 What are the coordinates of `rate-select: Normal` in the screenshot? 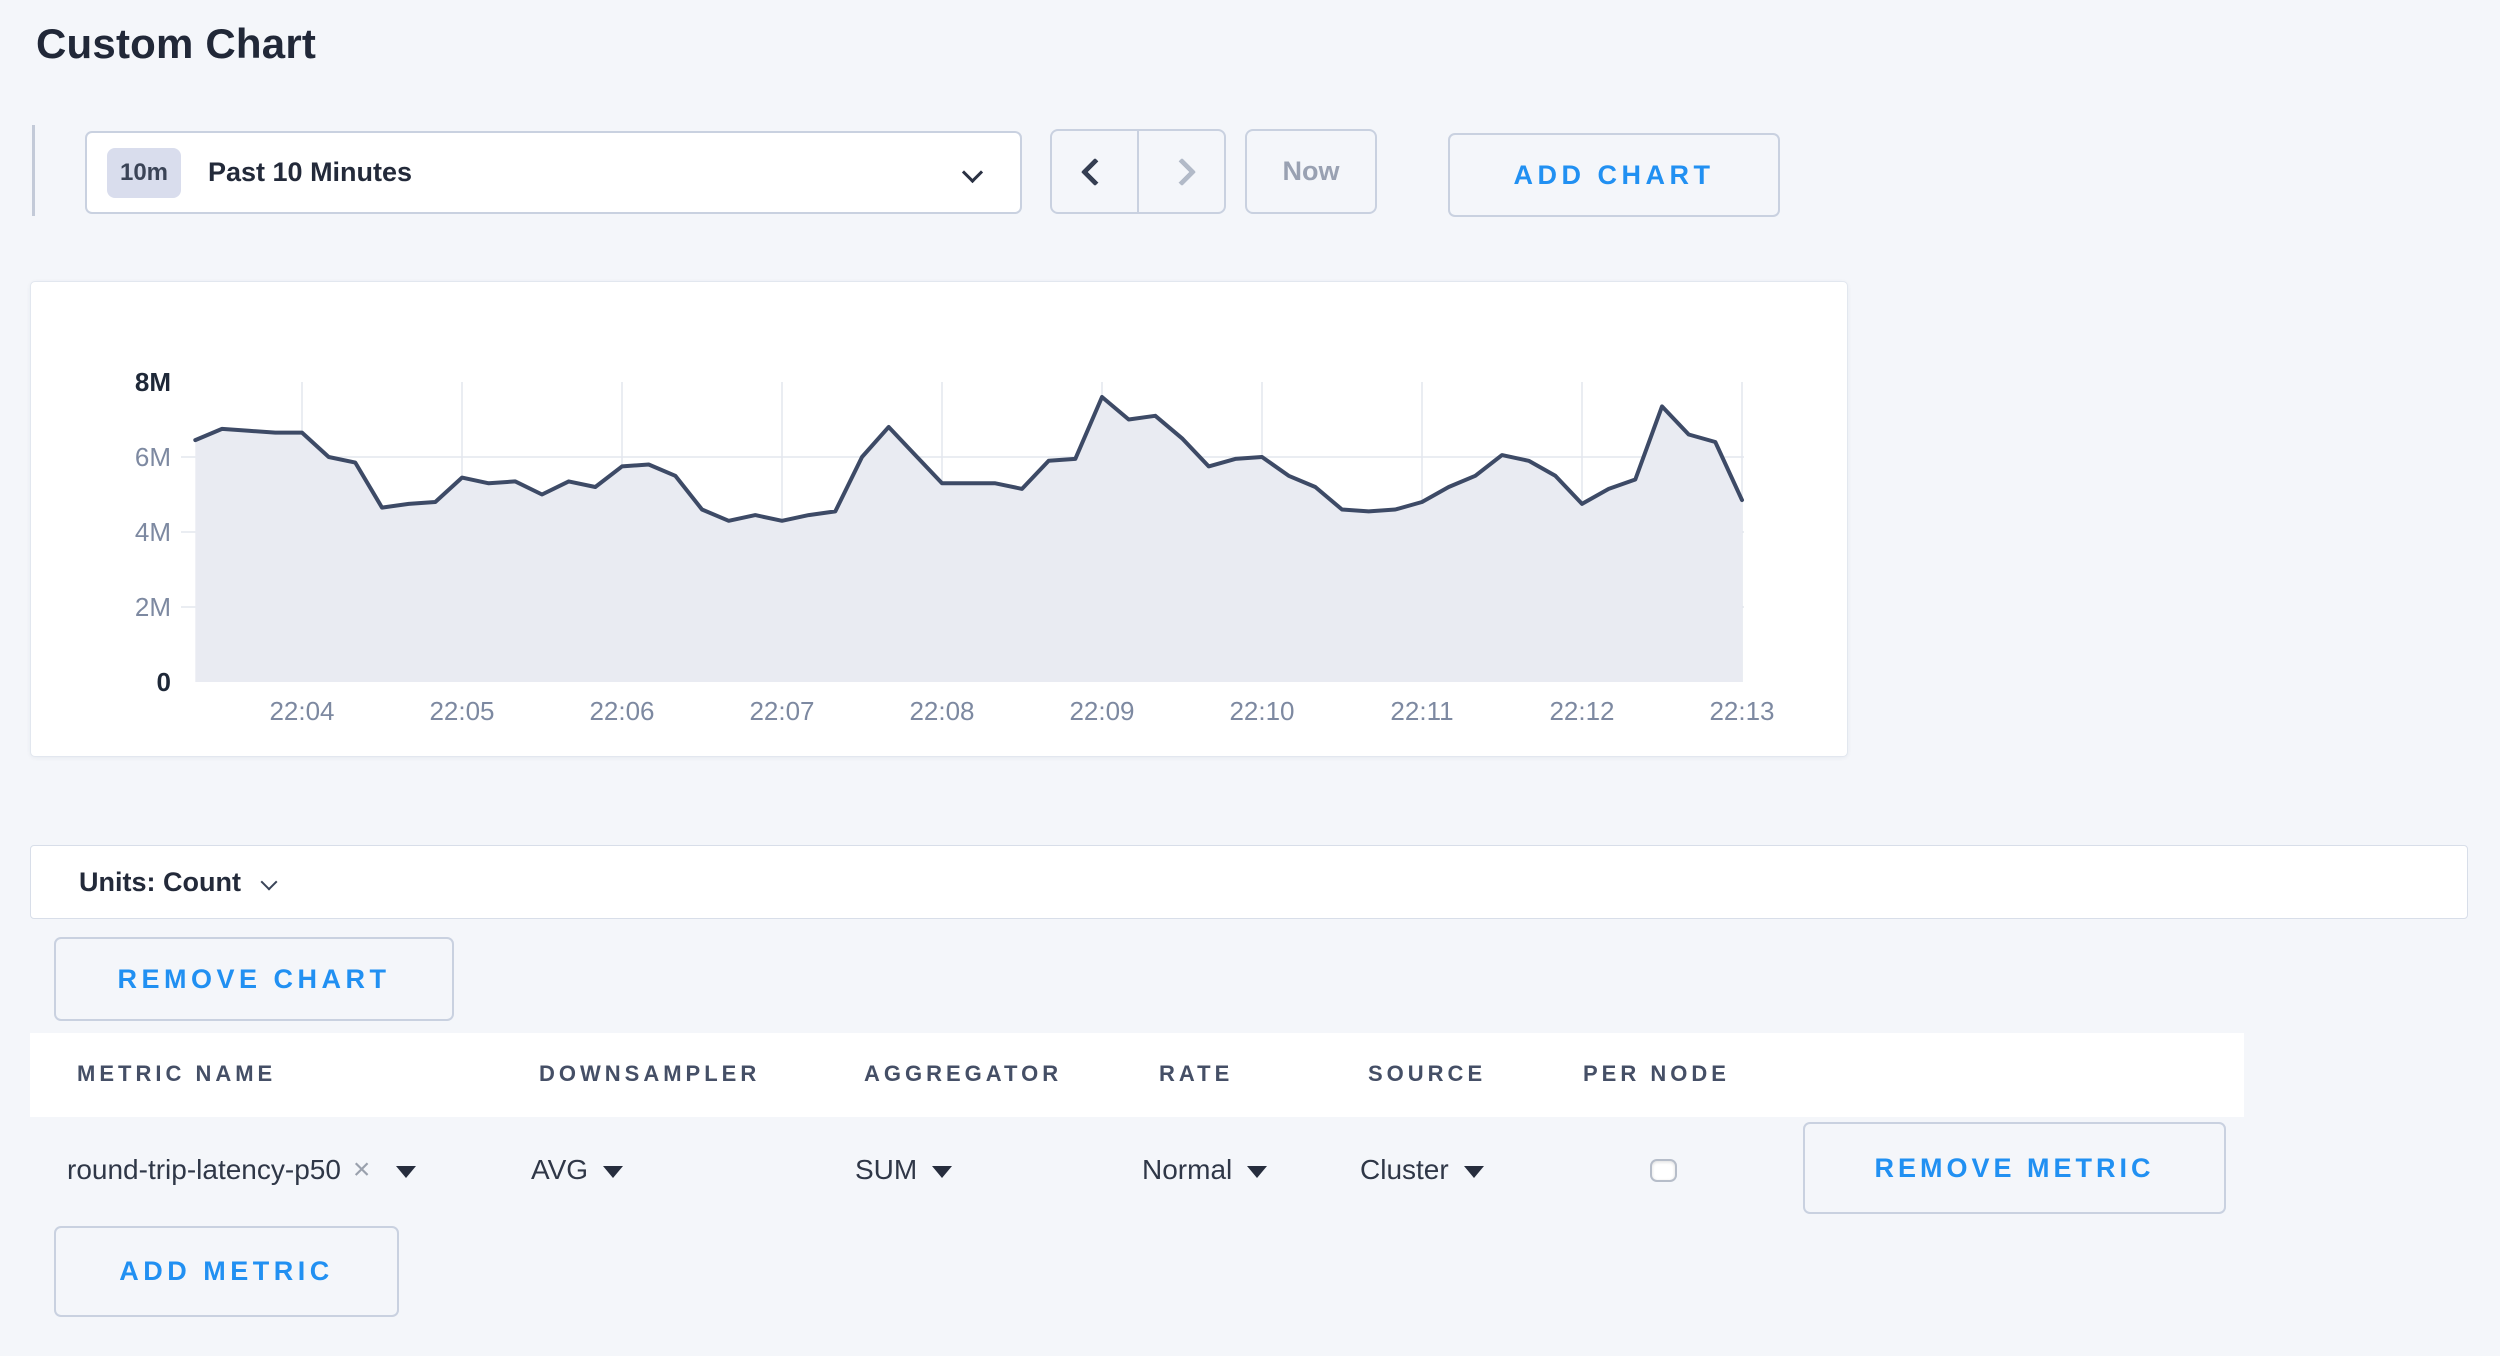 It's located at (1205, 1170).